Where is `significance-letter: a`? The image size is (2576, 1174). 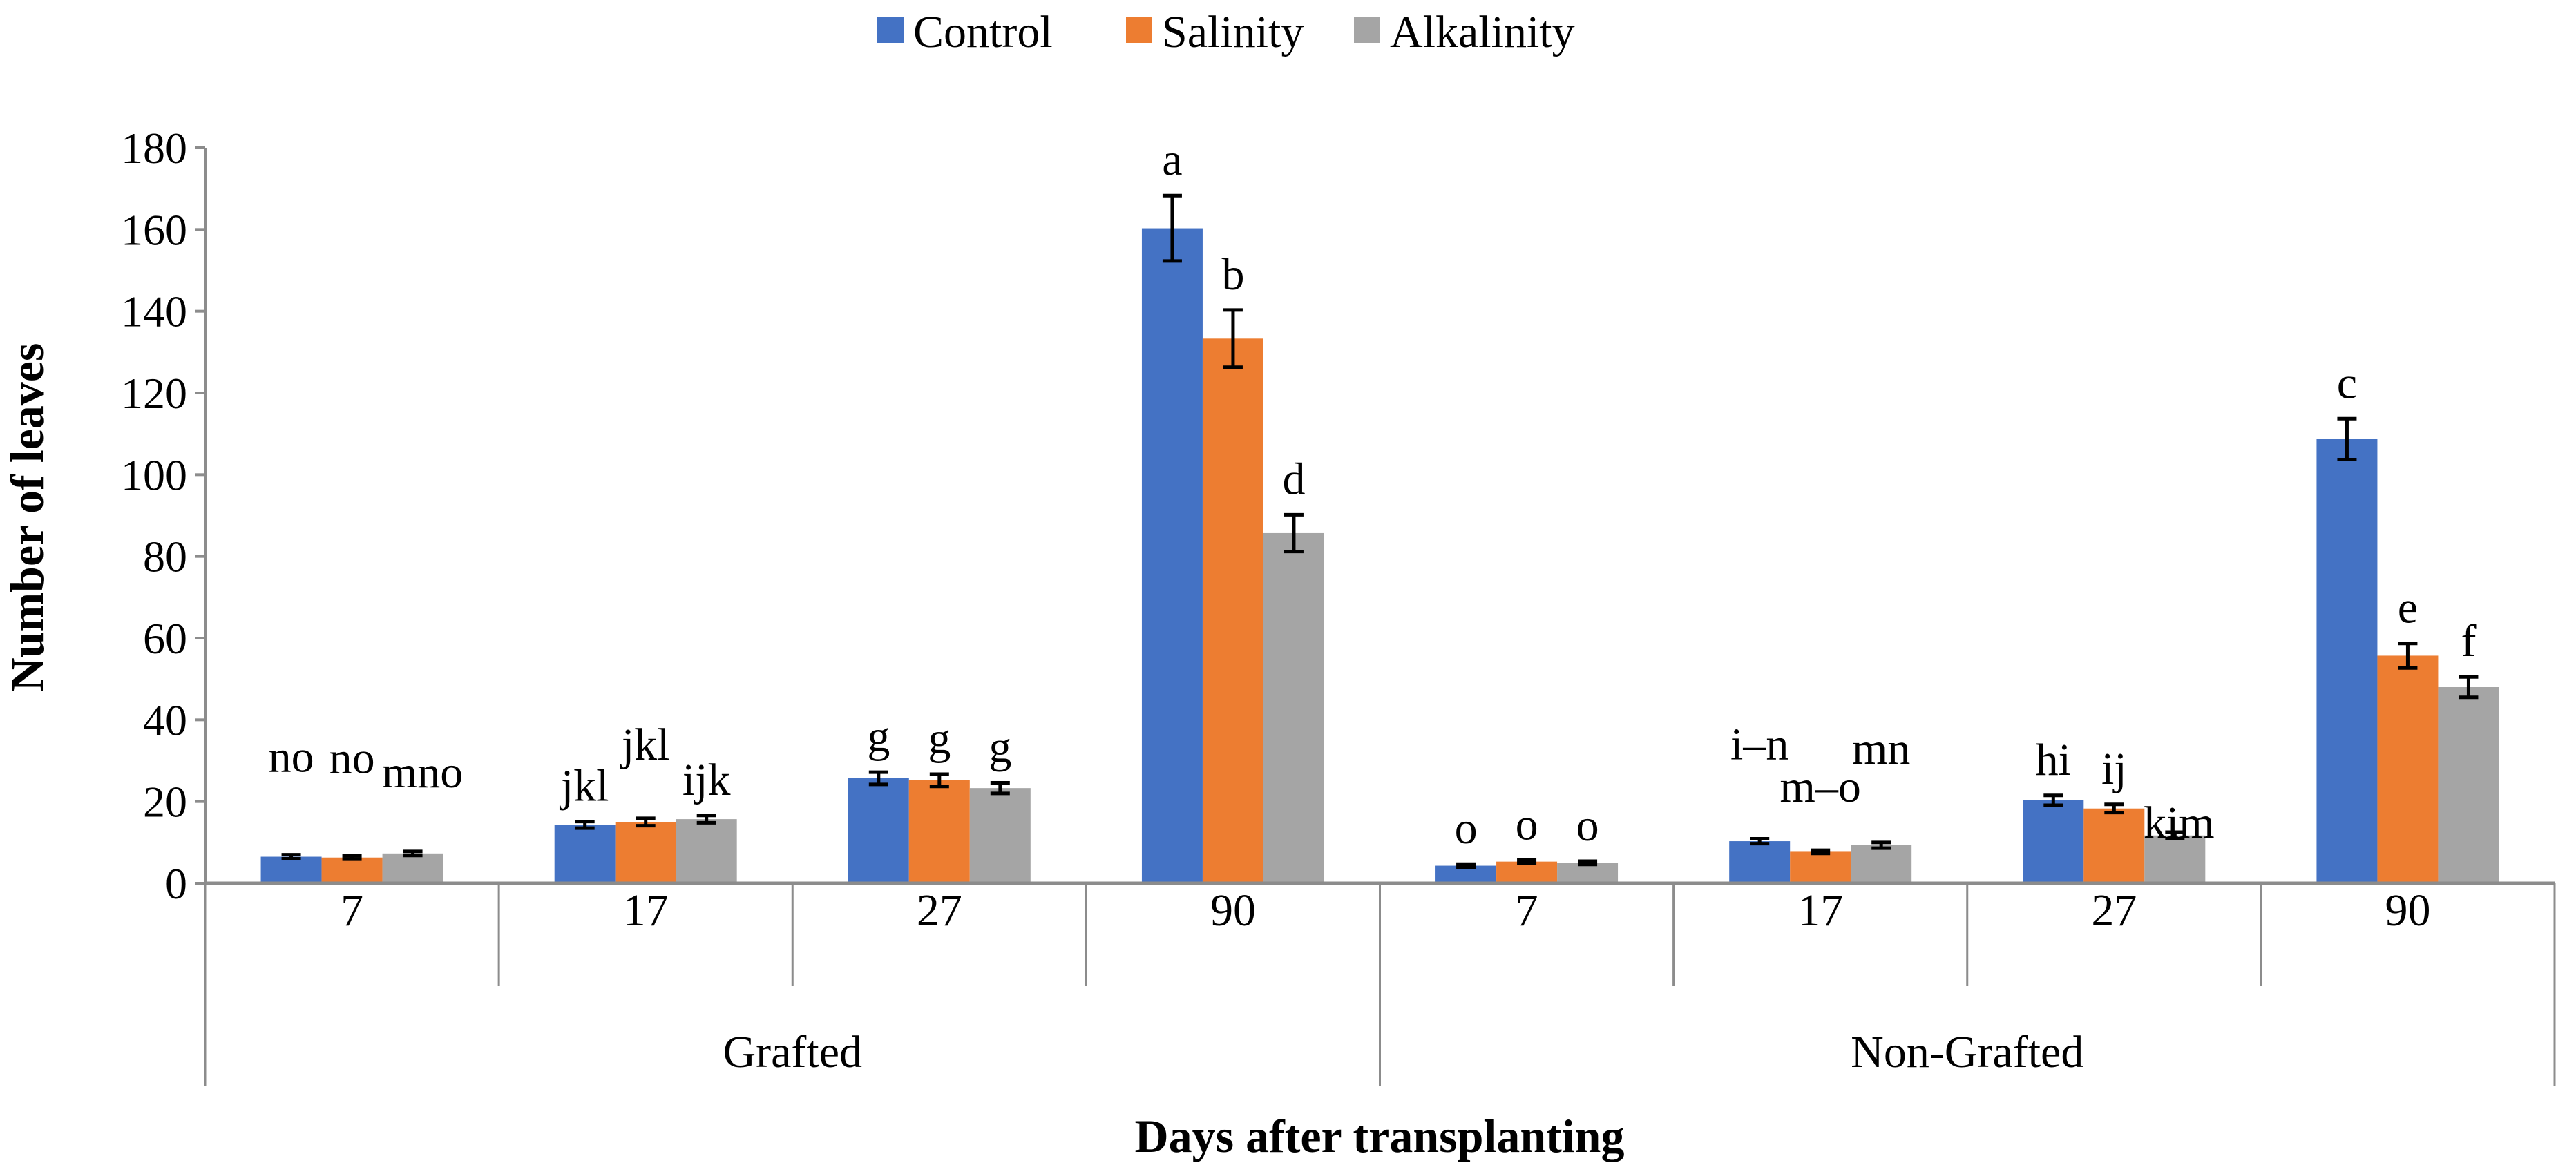 significance-letter: a is located at coordinates (1172, 160).